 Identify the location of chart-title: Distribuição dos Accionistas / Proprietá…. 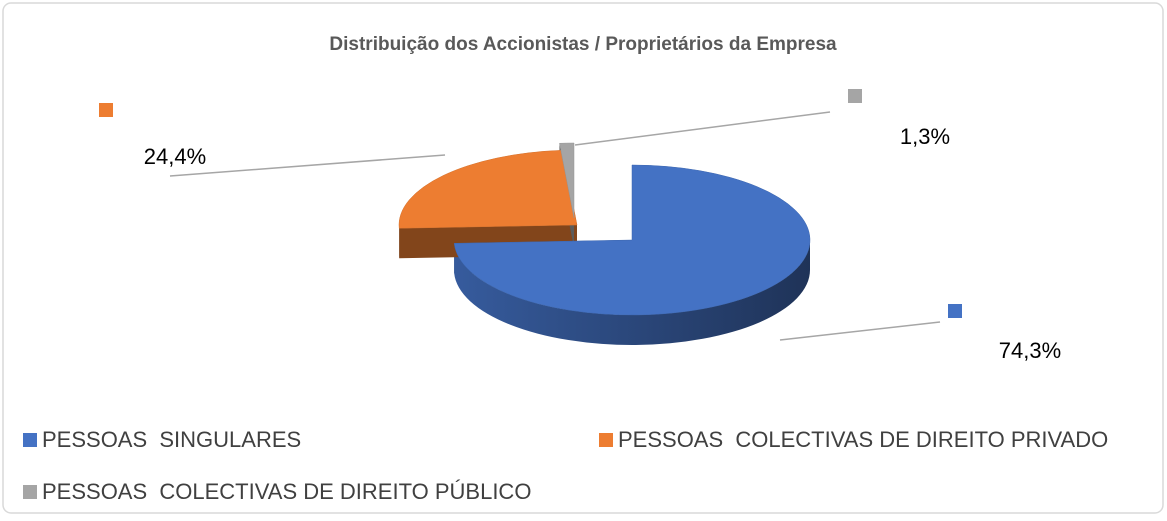
(583, 44).